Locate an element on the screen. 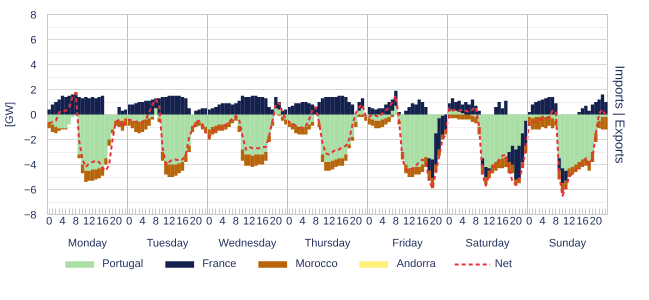  legend-label: Net is located at coordinates (503, 264).